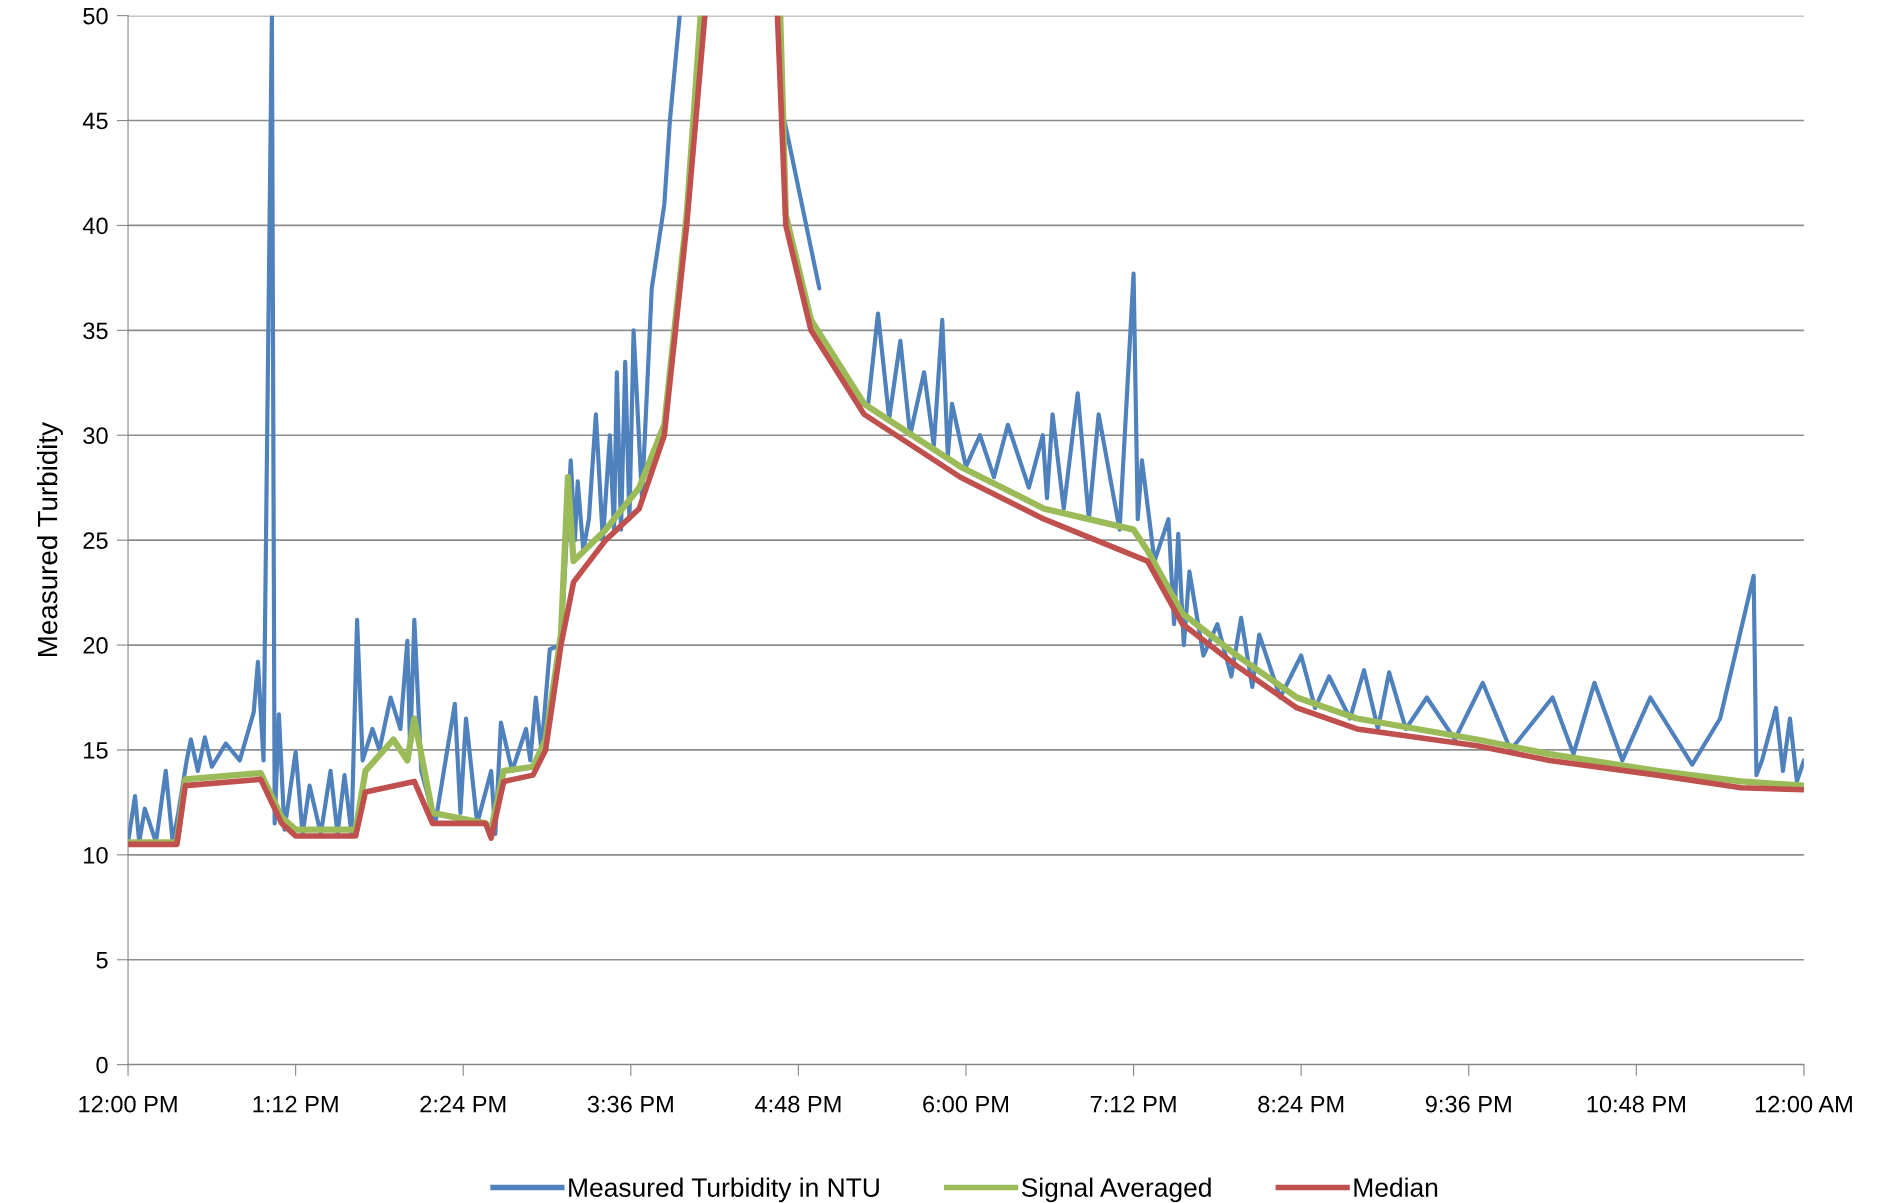 Image resolution: width=1883 pixels, height=1203 pixels. What do you see at coordinates (95, 645) in the screenshot?
I see `y-tick-label: 20` at bounding box center [95, 645].